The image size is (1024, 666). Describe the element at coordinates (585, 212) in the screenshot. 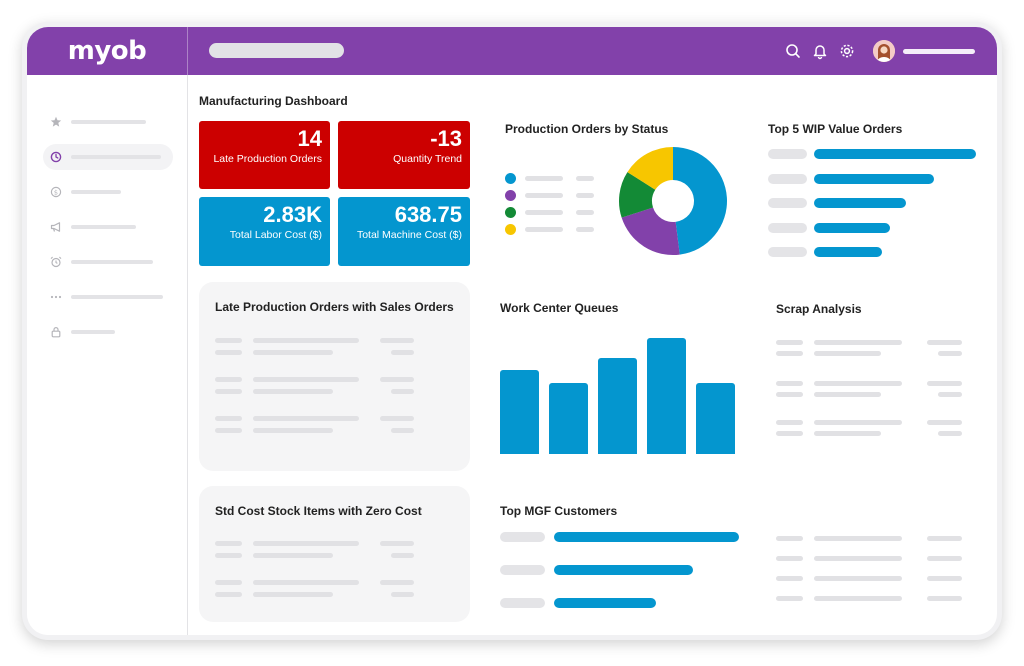

I see `legend-value` at that location.